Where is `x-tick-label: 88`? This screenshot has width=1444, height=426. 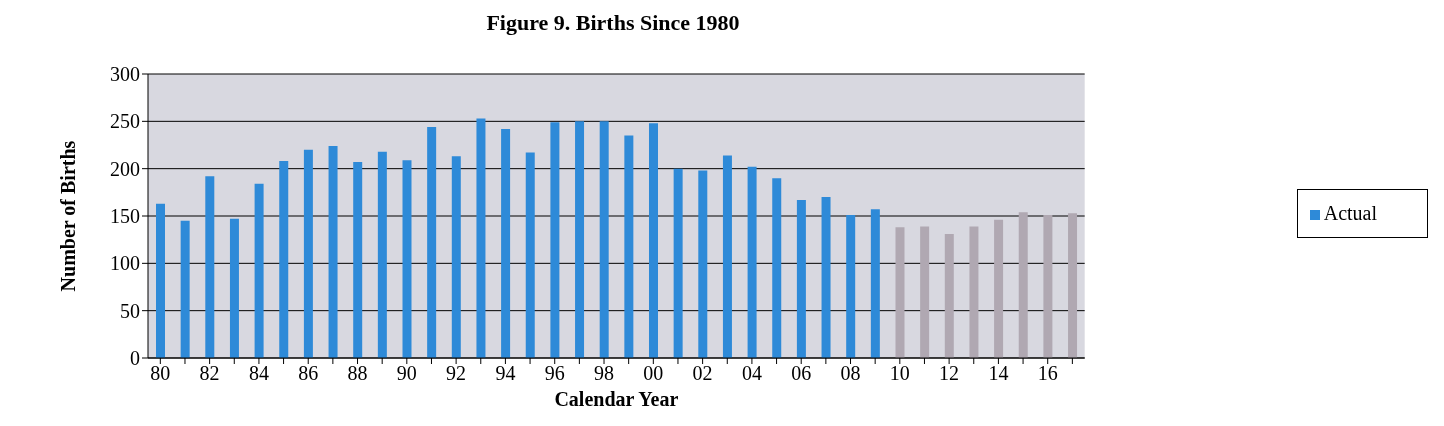 x-tick-label: 88 is located at coordinates (357, 373).